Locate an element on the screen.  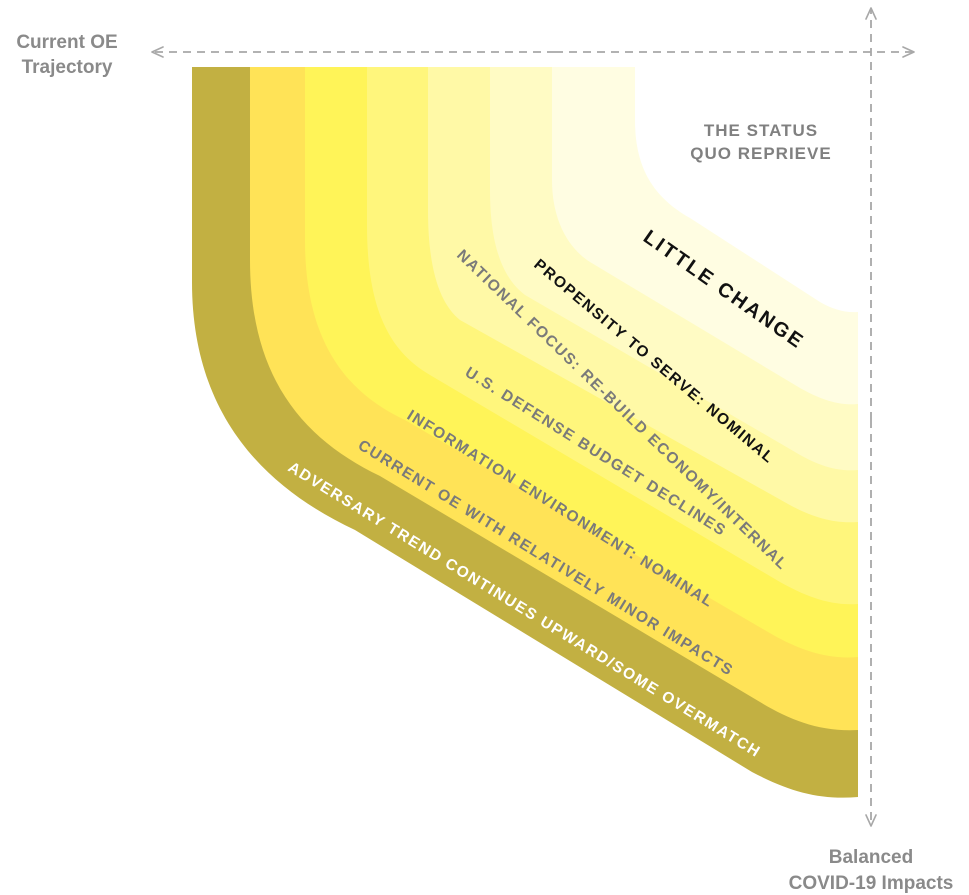
vertical-axis-label-line2: COVID-19 Impacts is located at coordinates (871, 883).